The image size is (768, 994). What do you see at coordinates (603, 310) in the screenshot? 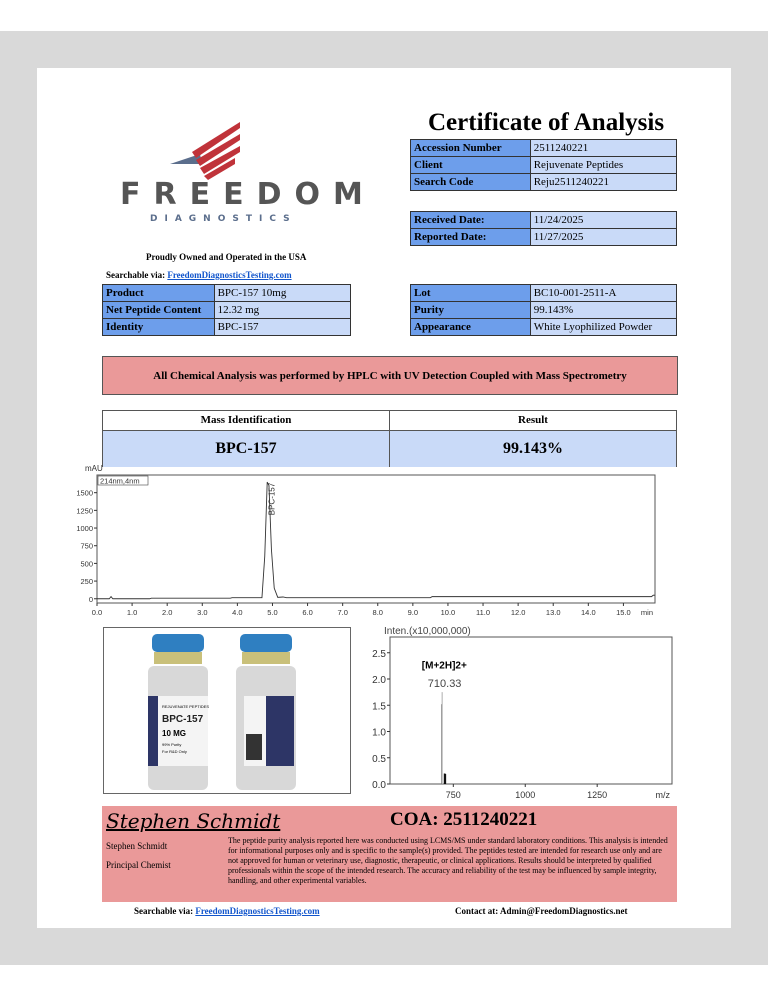
I see `row-value: 99.143%` at bounding box center [603, 310].